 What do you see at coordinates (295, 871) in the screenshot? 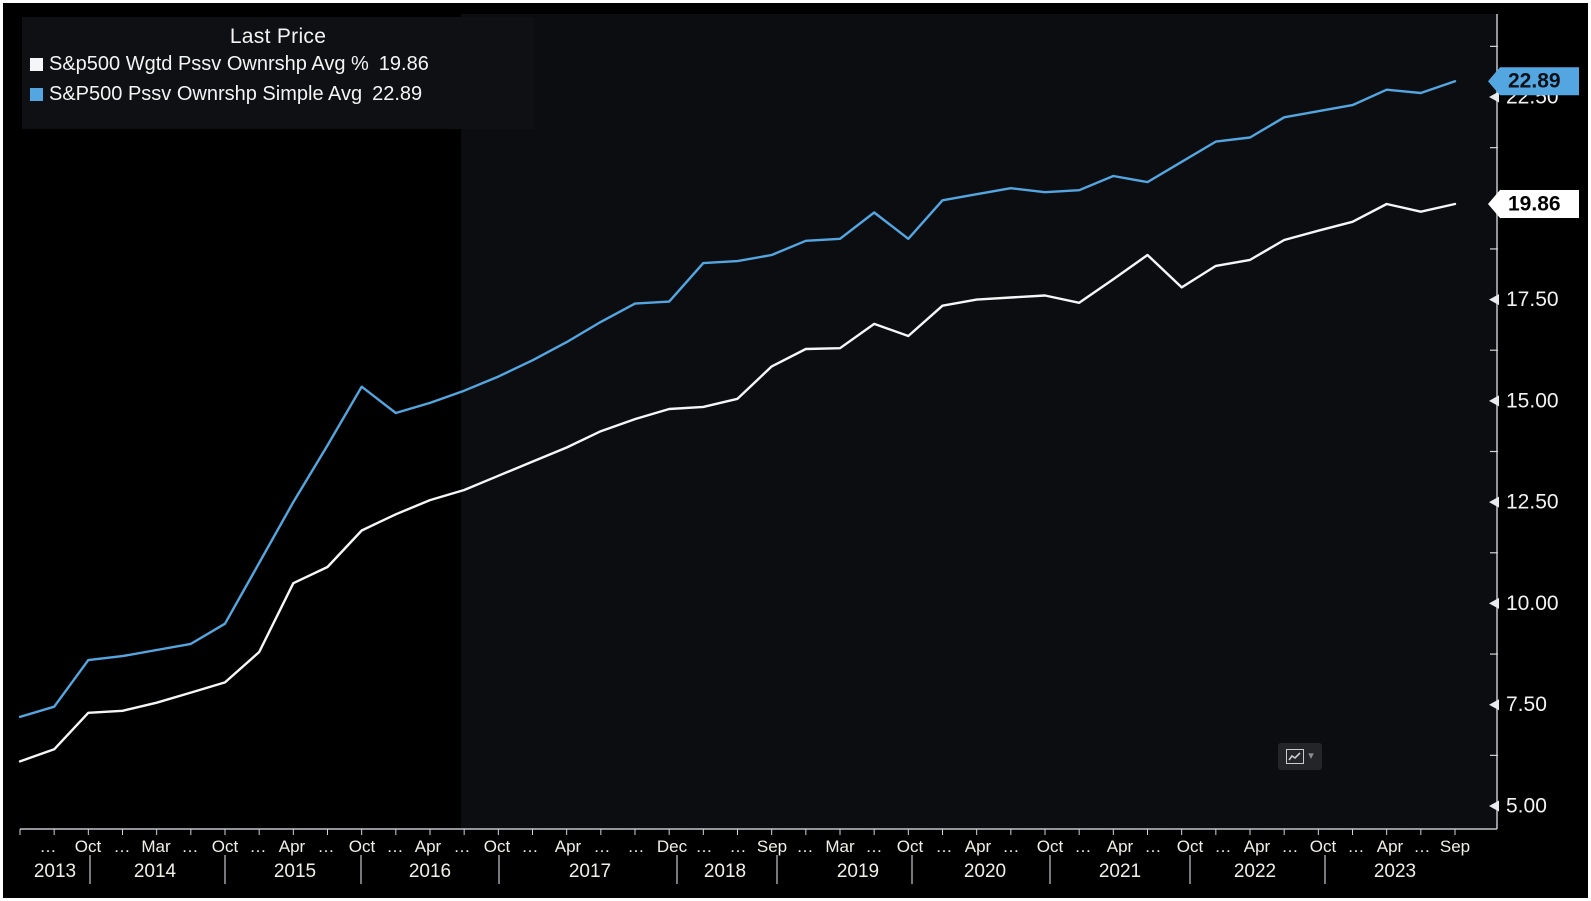
I see `x-axis-year-label: 2015` at bounding box center [295, 871].